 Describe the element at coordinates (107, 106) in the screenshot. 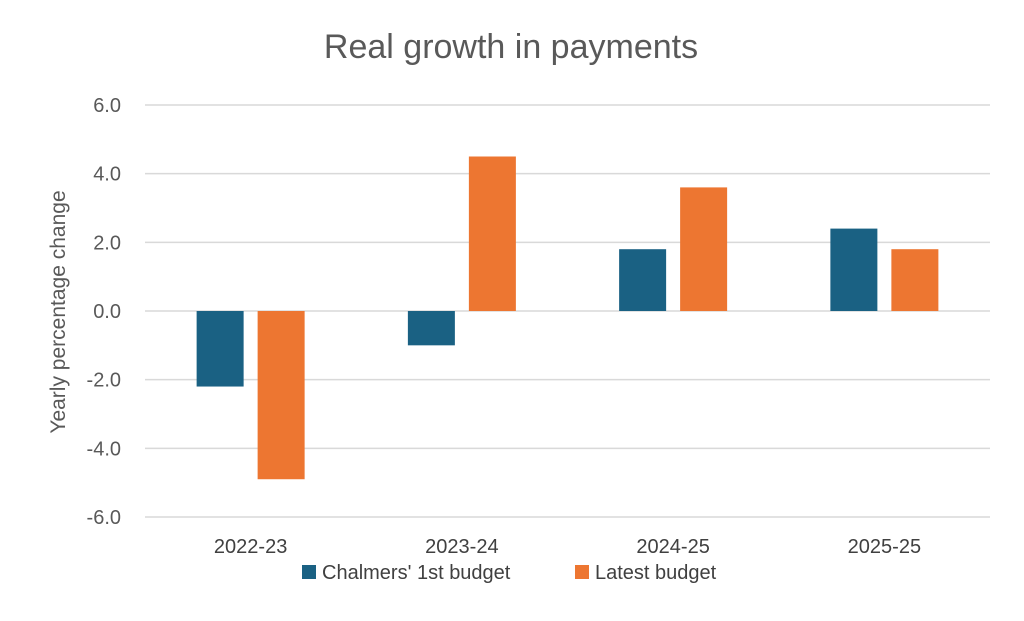

I see `y-tick-label: 6.0` at that location.